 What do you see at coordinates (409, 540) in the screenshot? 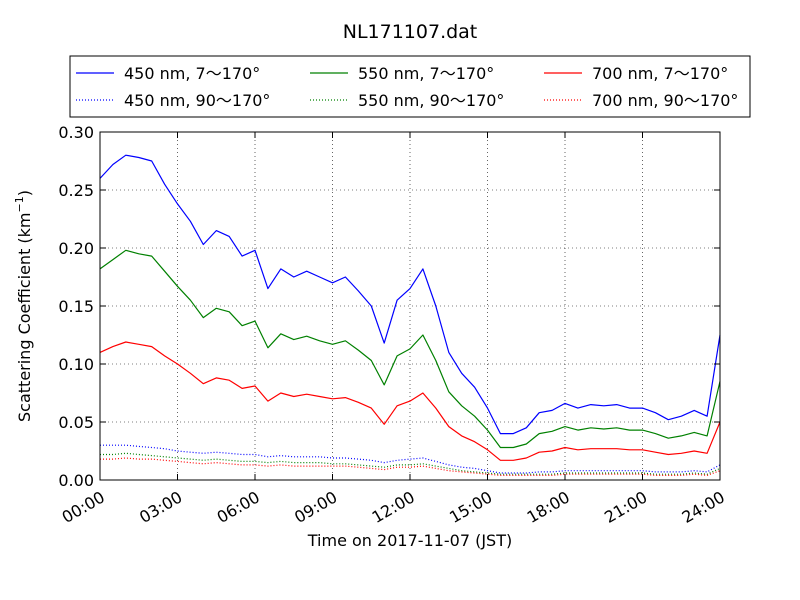
I see `x-axis-label: Time on 2017-11-07 (JST)` at bounding box center [409, 540].